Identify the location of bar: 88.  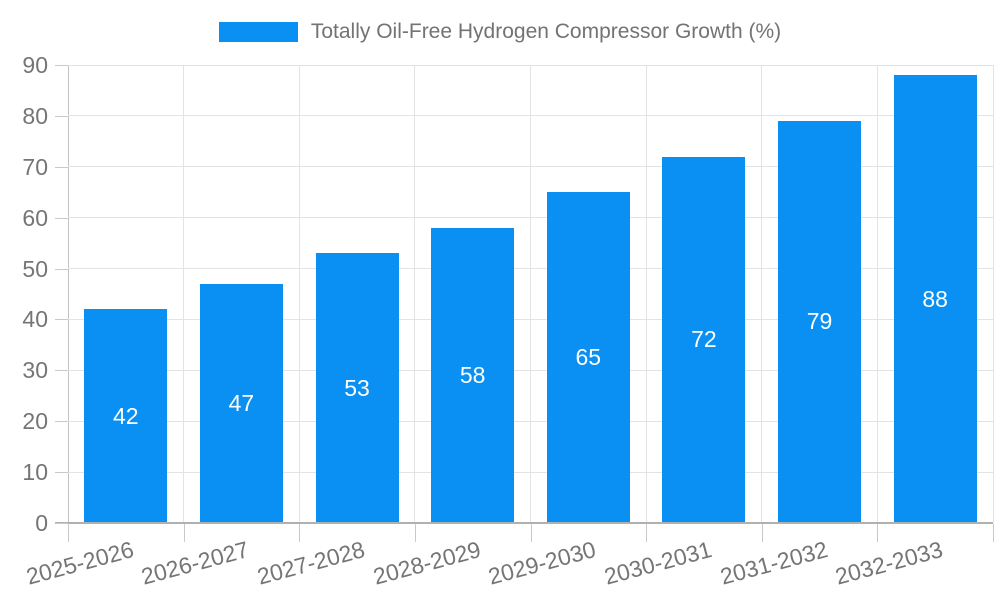
(935, 299).